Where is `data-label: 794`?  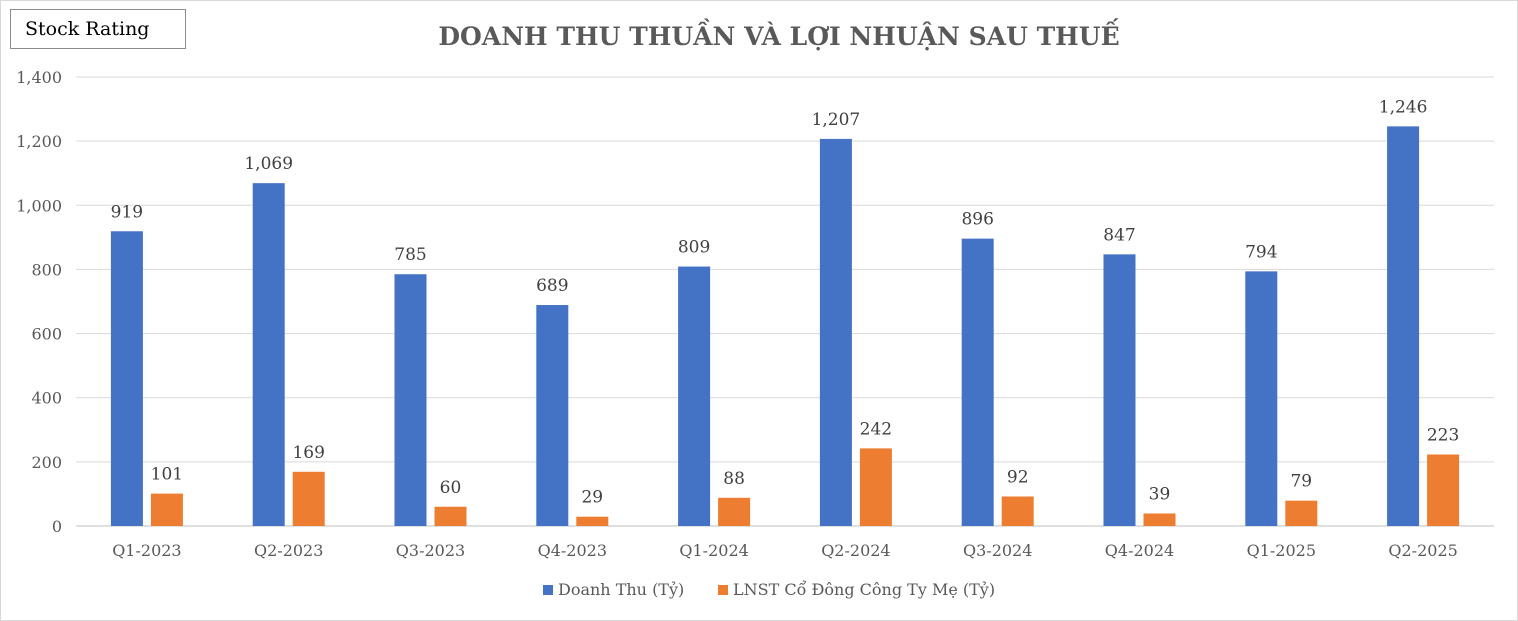 data-label: 794 is located at coordinates (1261, 252).